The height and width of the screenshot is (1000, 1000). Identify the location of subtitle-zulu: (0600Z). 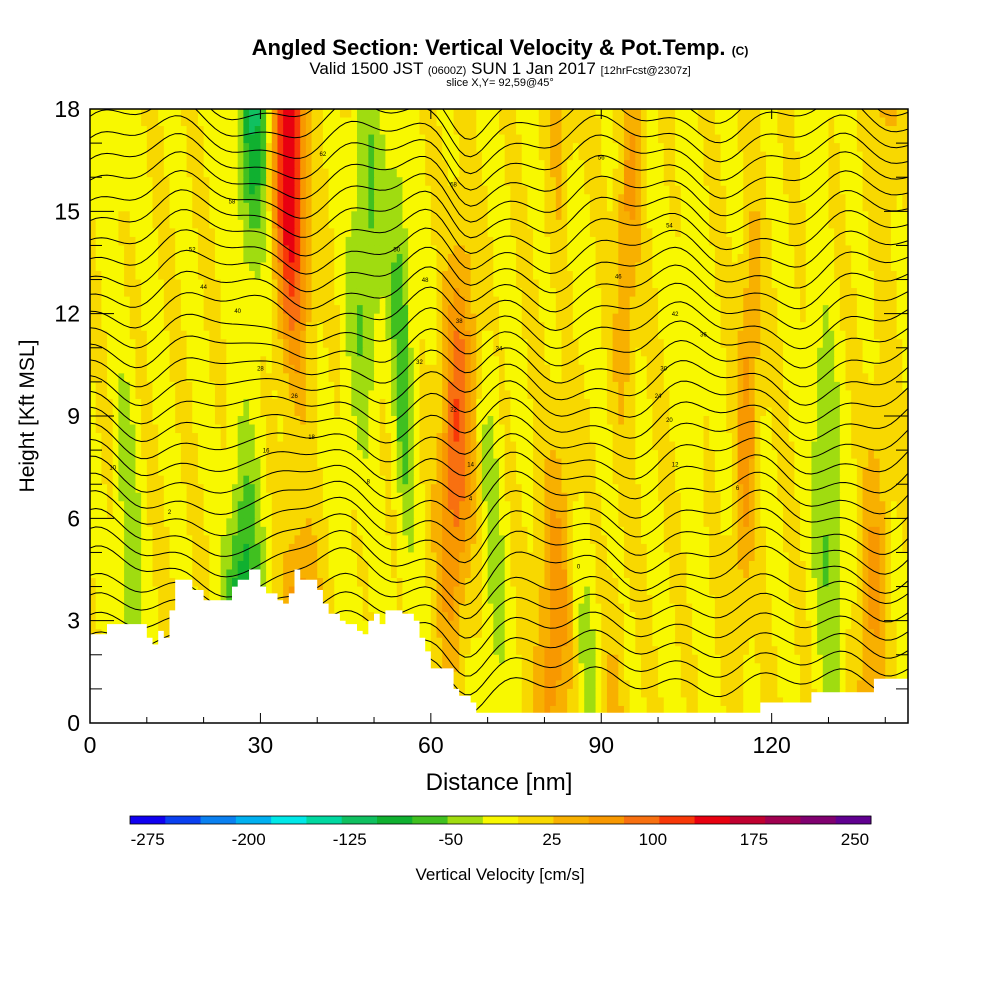
(447, 71).